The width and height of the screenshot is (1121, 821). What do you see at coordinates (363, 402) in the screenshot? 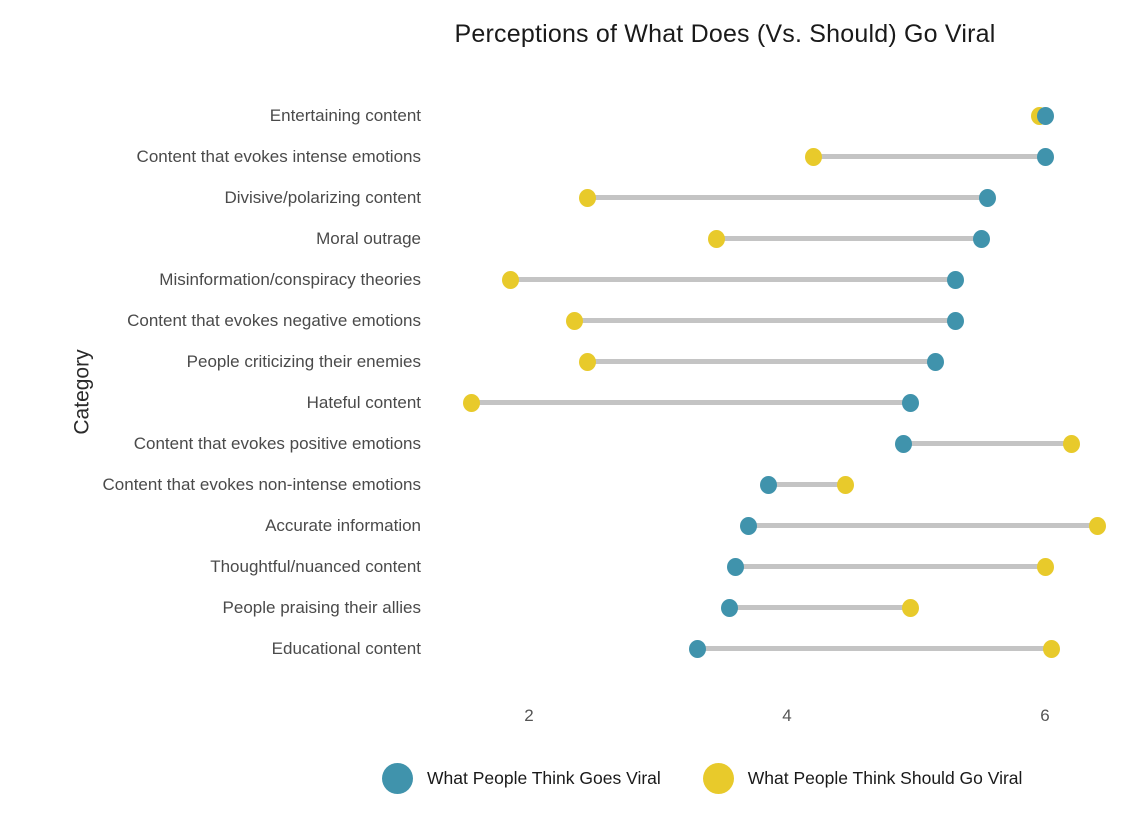
I see `category-label: Hateful content` at bounding box center [363, 402].